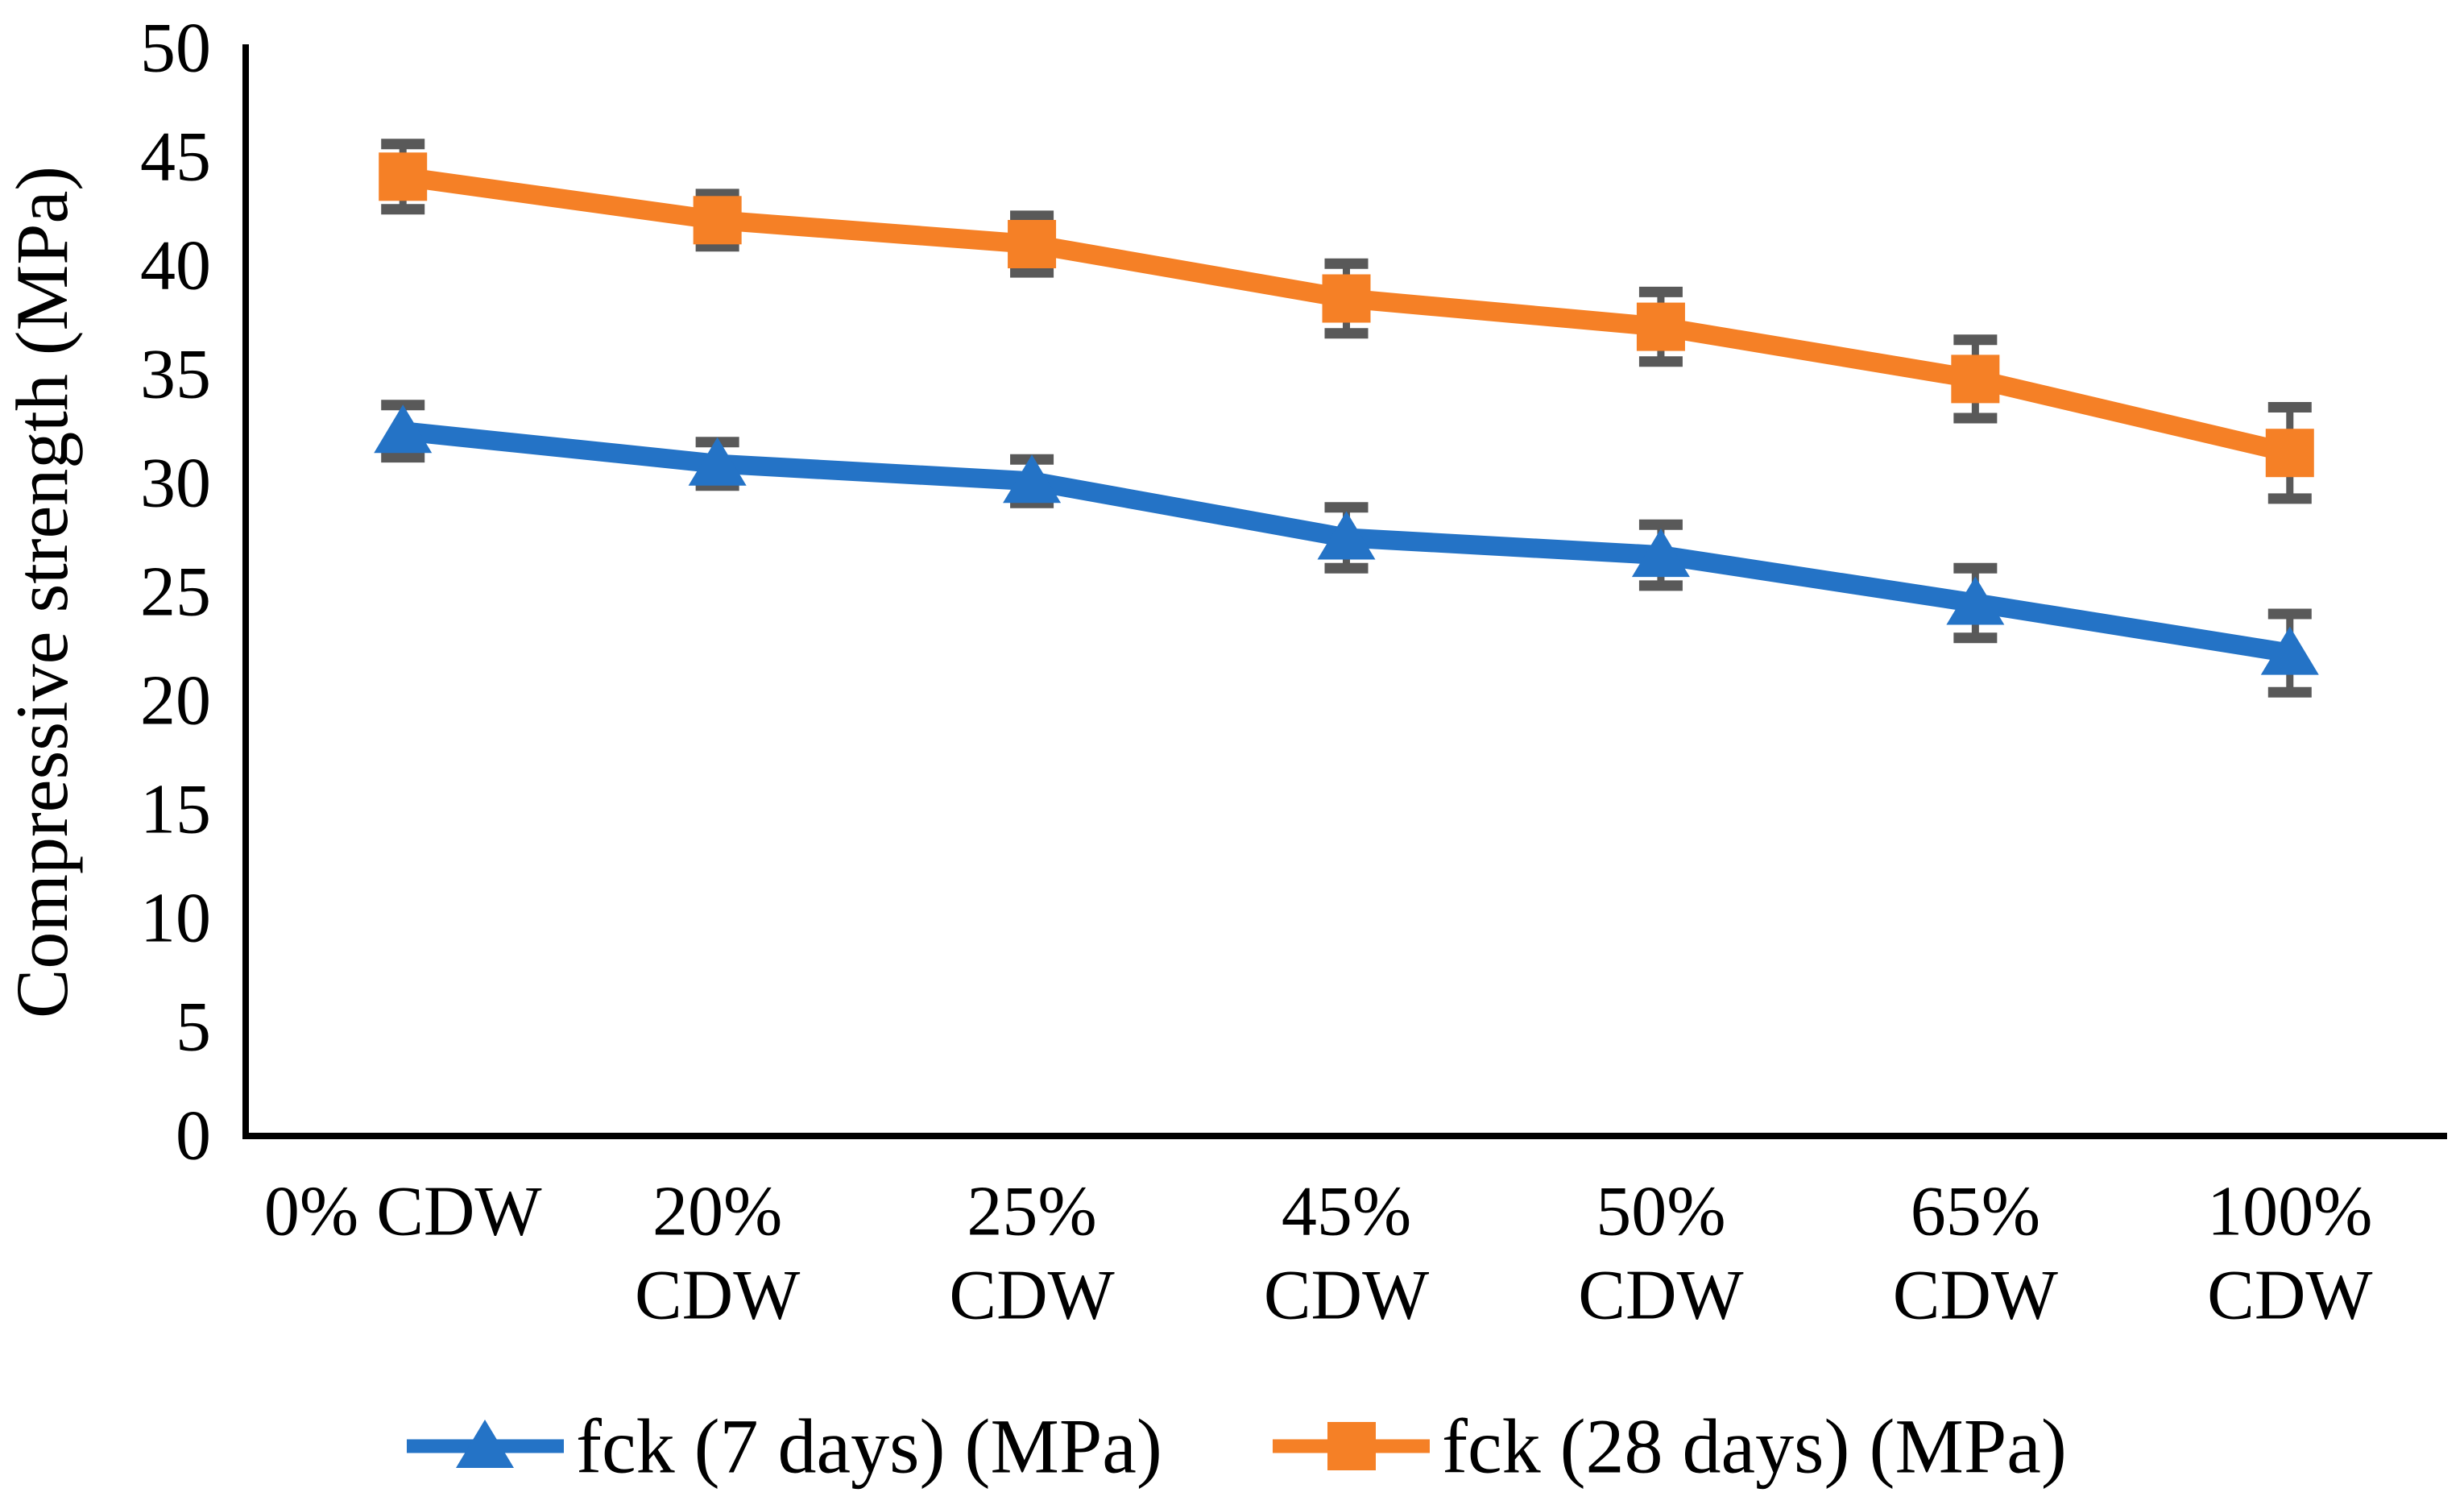 The height and width of the screenshot is (1509, 2464). What do you see at coordinates (175, 701) in the screenshot?
I see `y-tick-label: 20` at bounding box center [175, 701].